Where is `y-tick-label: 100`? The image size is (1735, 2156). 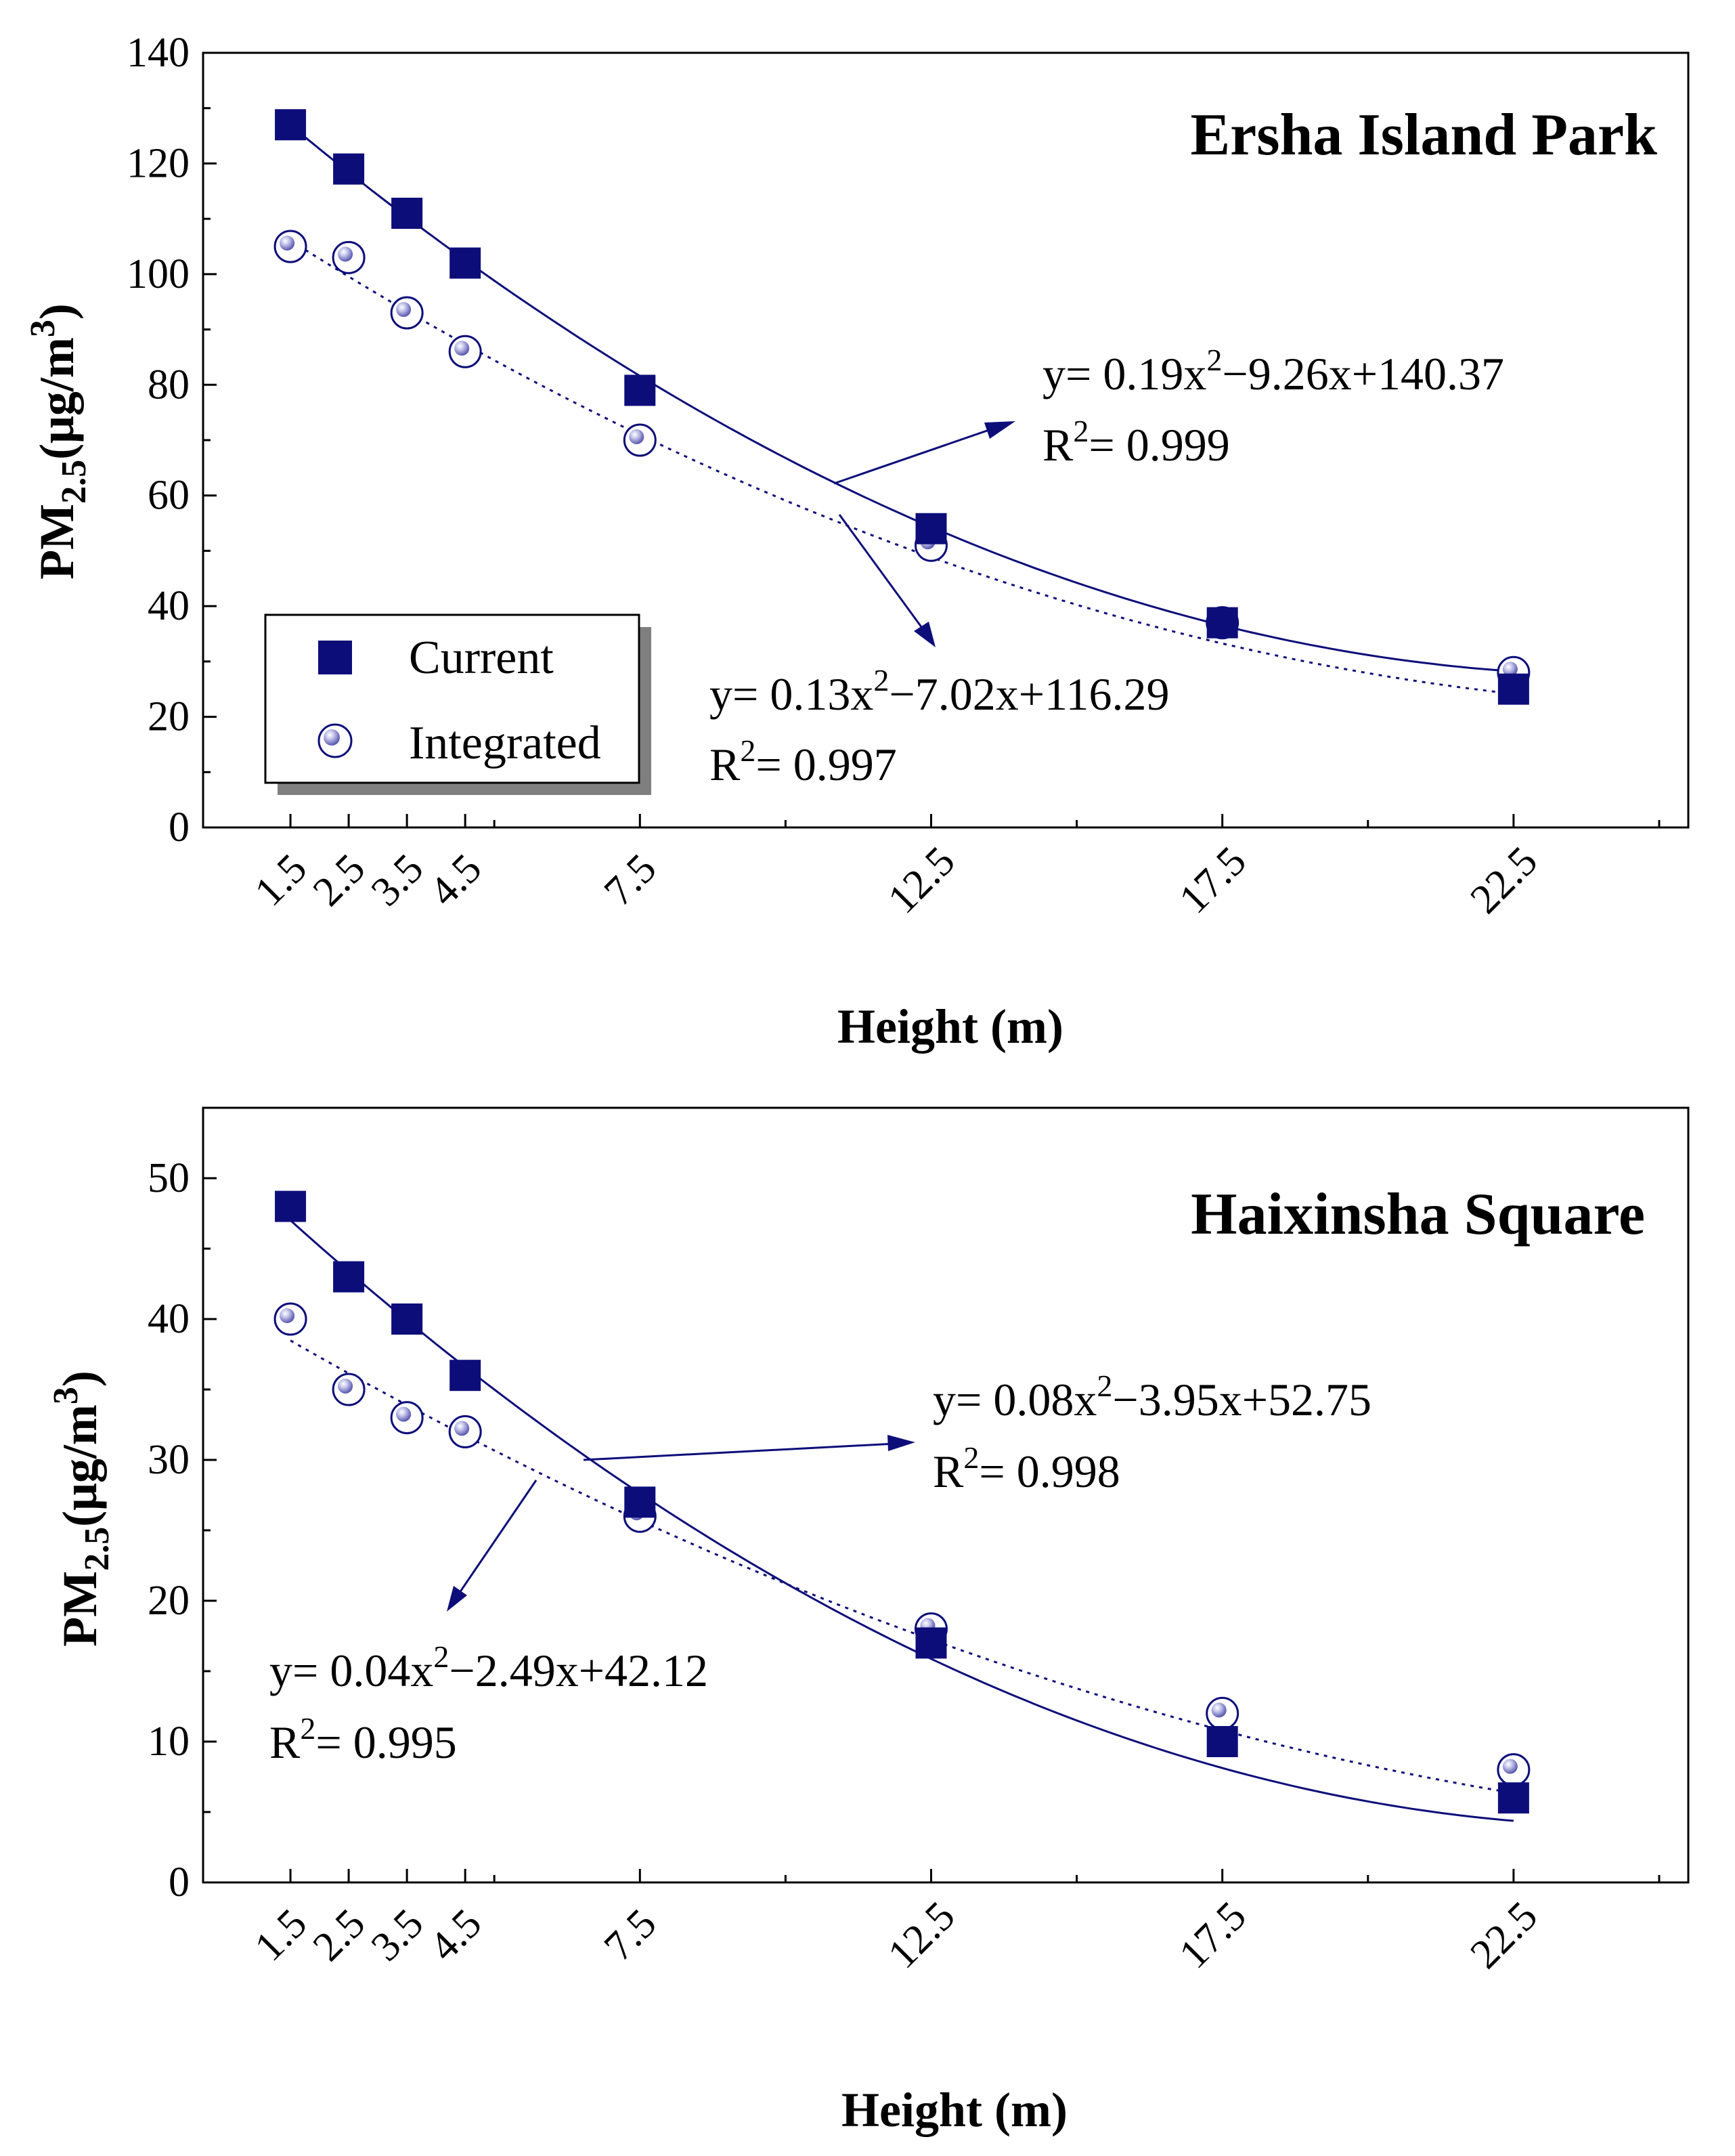 y-tick-label: 100 is located at coordinates (158, 274).